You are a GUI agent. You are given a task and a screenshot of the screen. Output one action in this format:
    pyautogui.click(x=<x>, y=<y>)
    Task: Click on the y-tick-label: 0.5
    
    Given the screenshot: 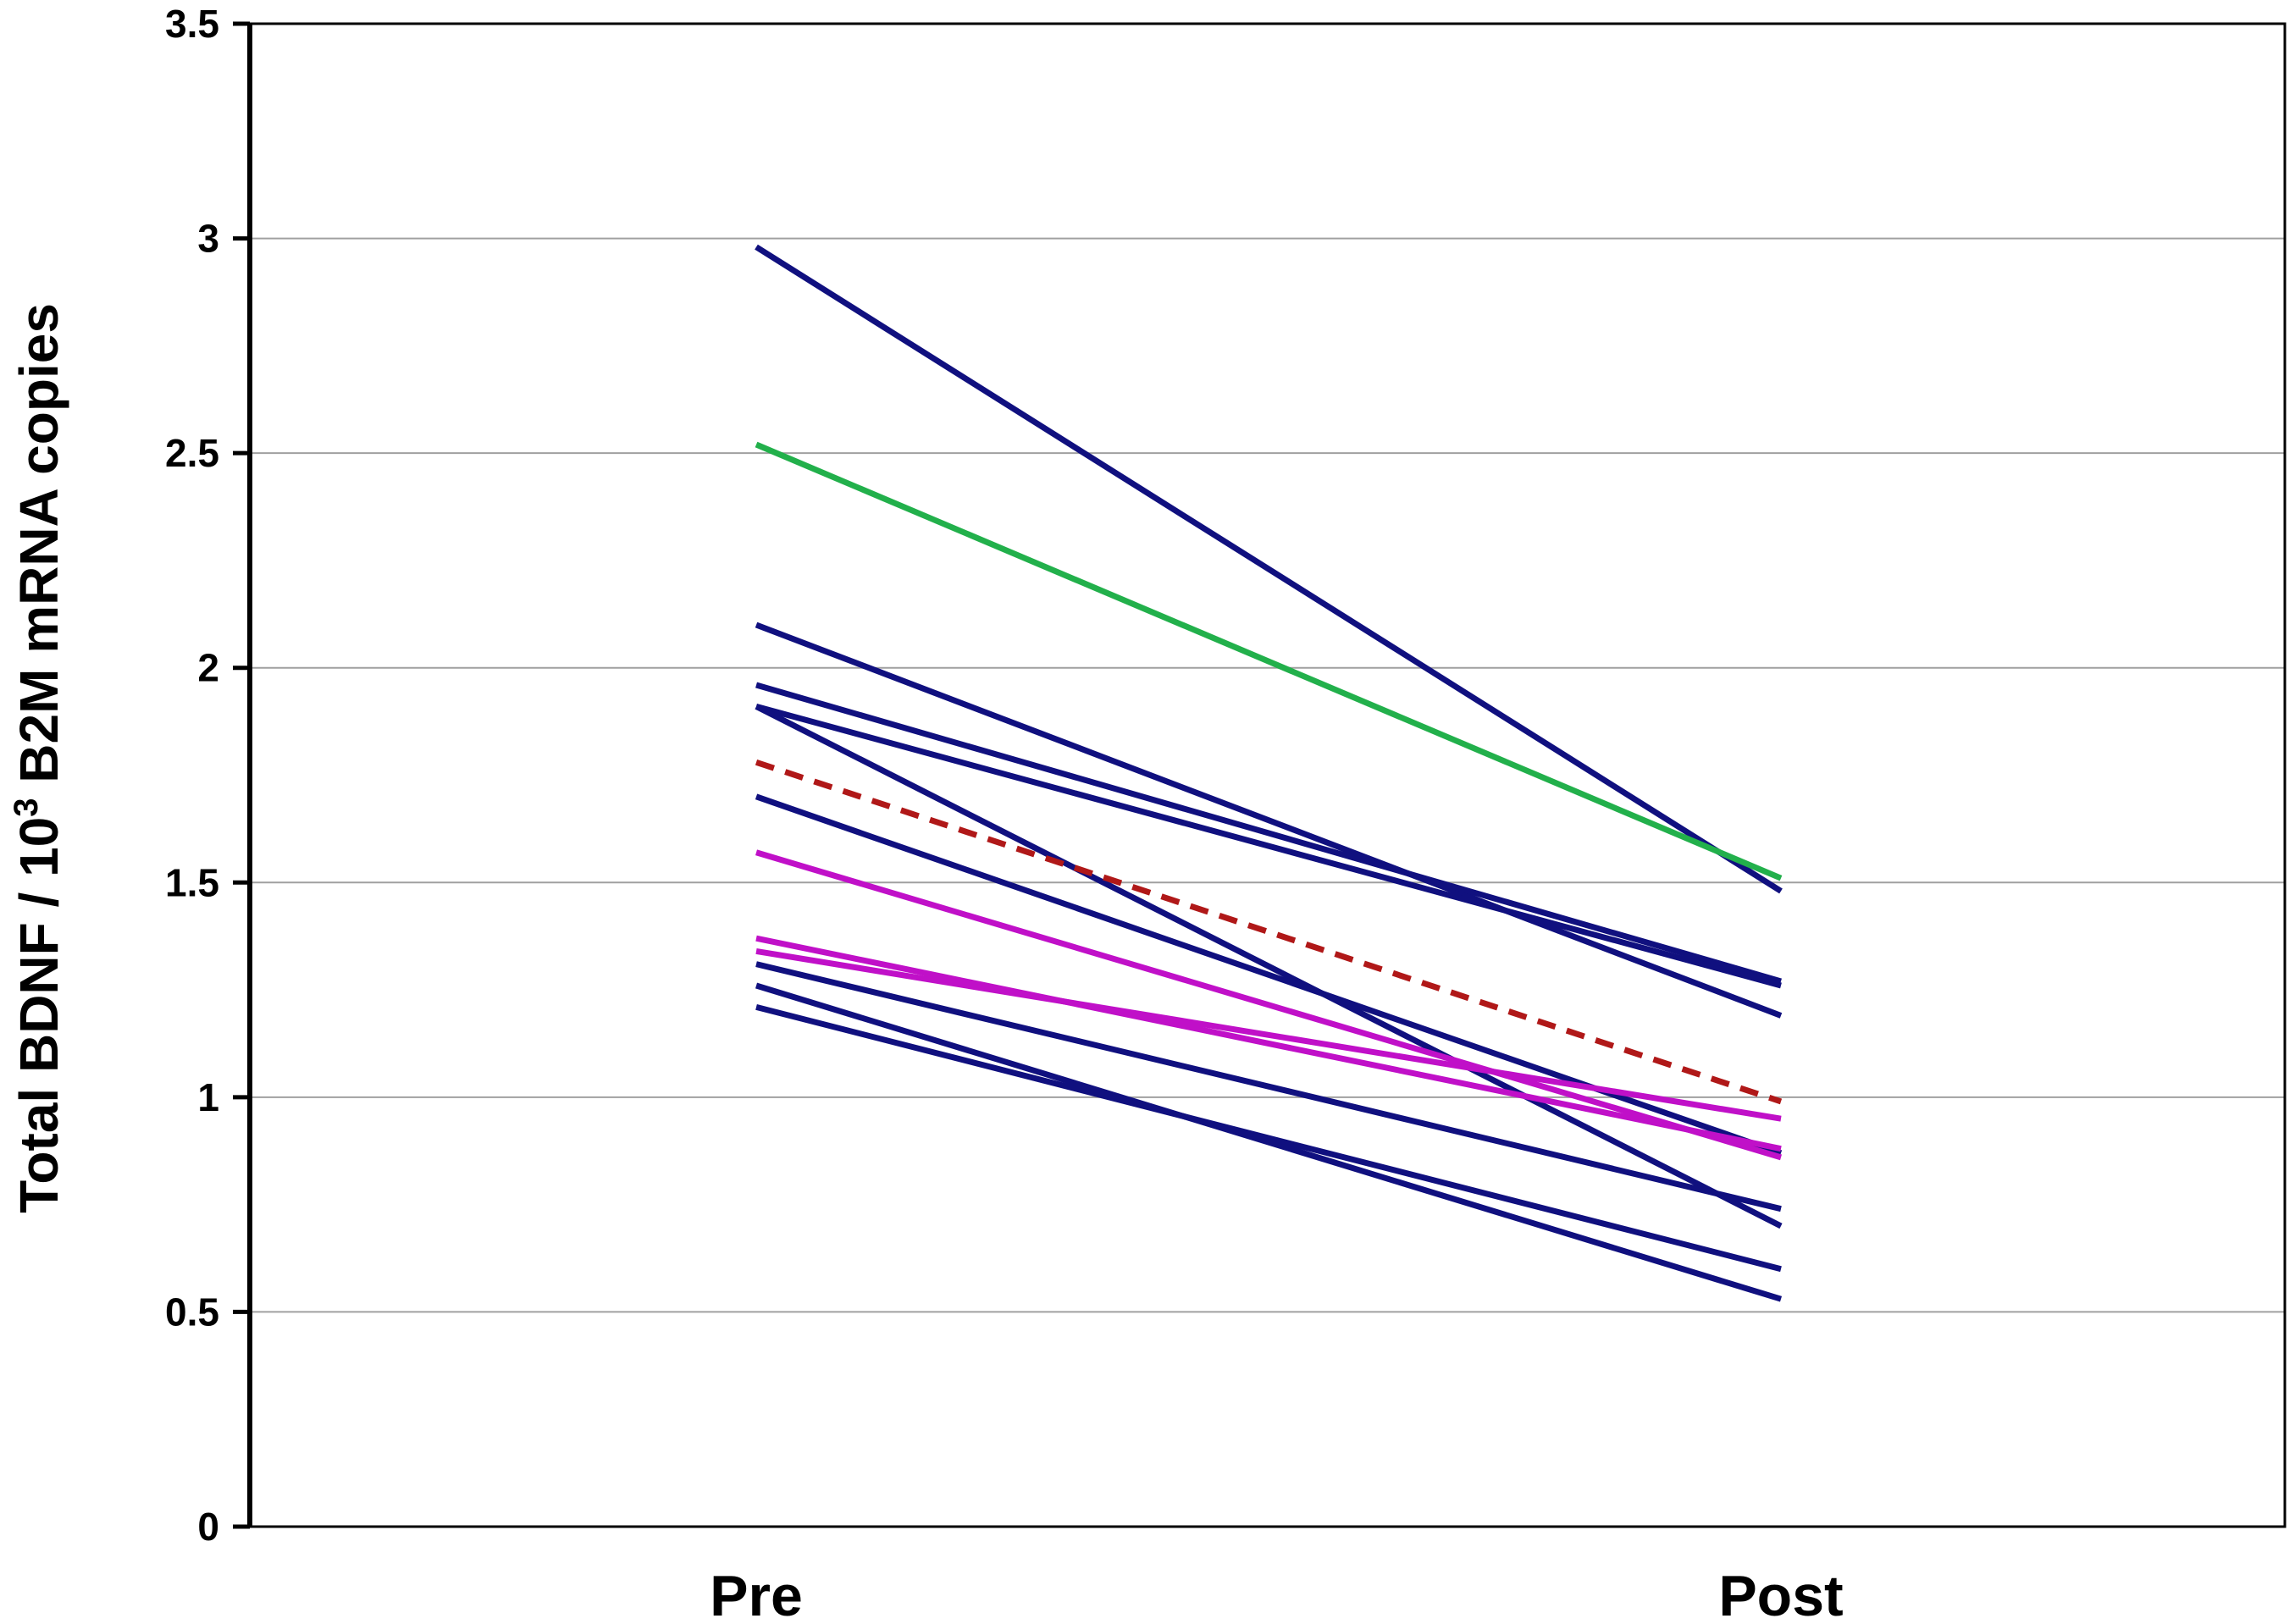 What is the action you would take?
    pyautogui.click(x=192, y=1312)
    